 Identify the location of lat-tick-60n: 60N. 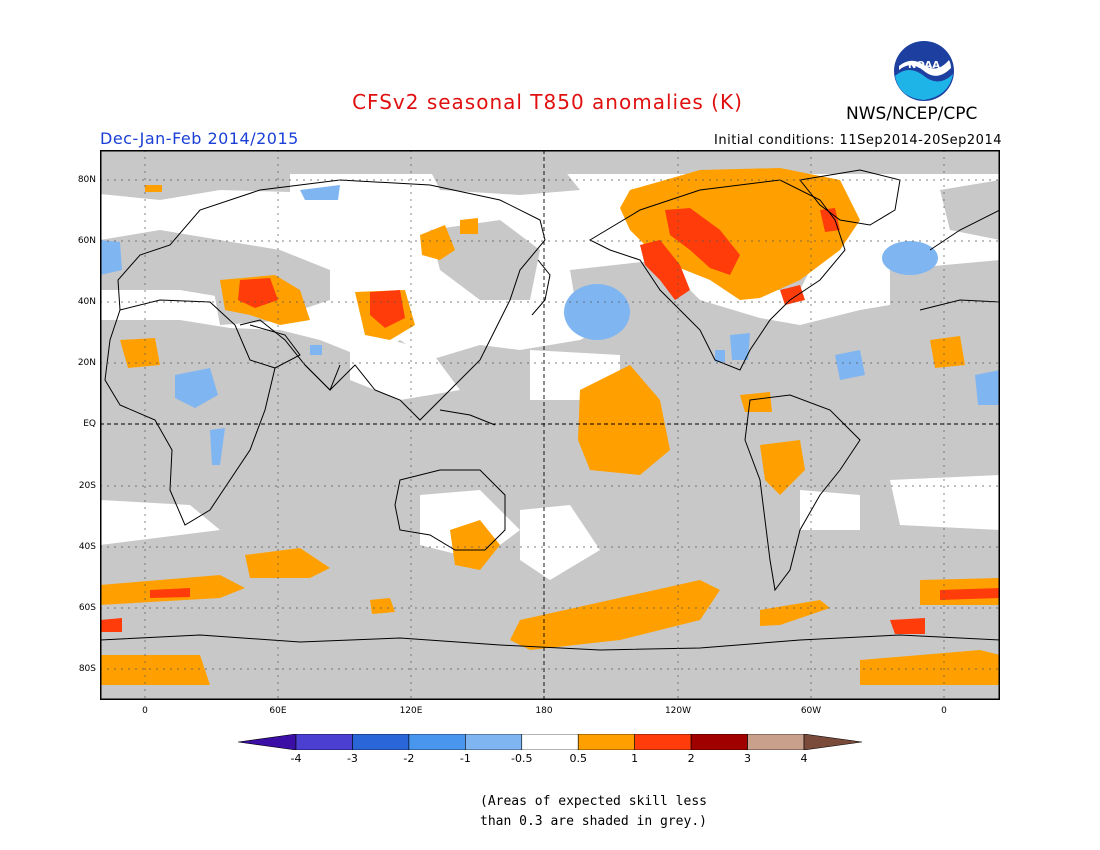
(86, 241).